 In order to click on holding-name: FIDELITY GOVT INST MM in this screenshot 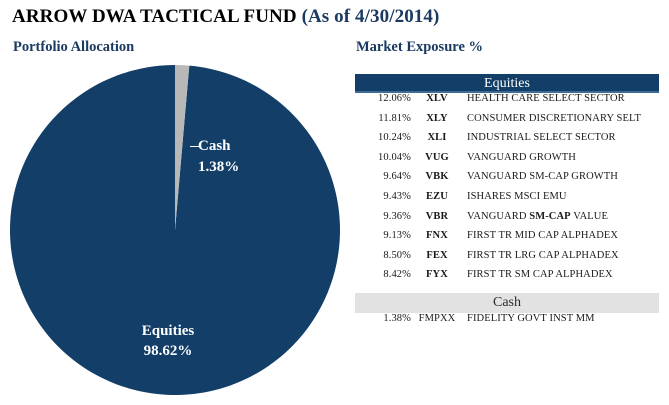, I will do `click(531, 318)`.